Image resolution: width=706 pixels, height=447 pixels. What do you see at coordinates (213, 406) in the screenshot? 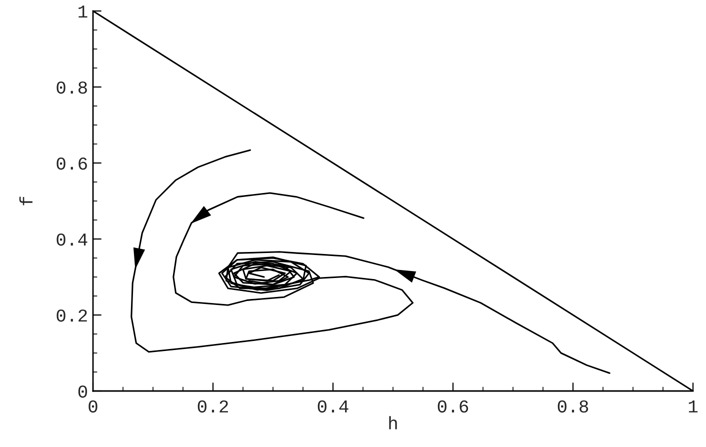
I see `x-tick-label: 0.2` at bounding box center [213, 406].